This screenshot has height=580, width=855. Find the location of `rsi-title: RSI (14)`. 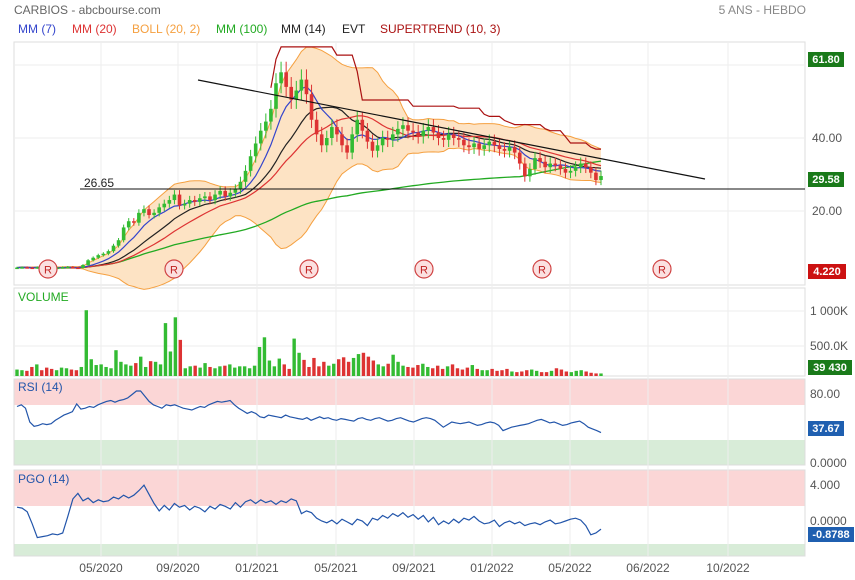

rsi-title: RSI (14) is located at coordinates (40, 387).